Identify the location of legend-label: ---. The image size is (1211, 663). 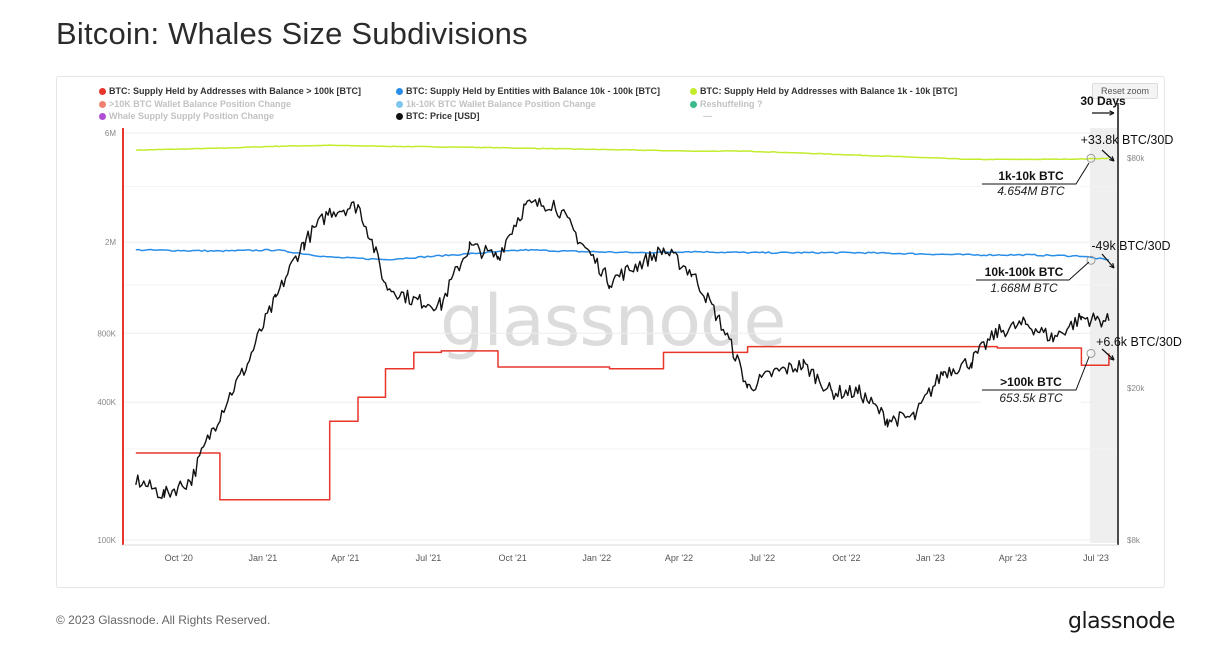
(707, 116).